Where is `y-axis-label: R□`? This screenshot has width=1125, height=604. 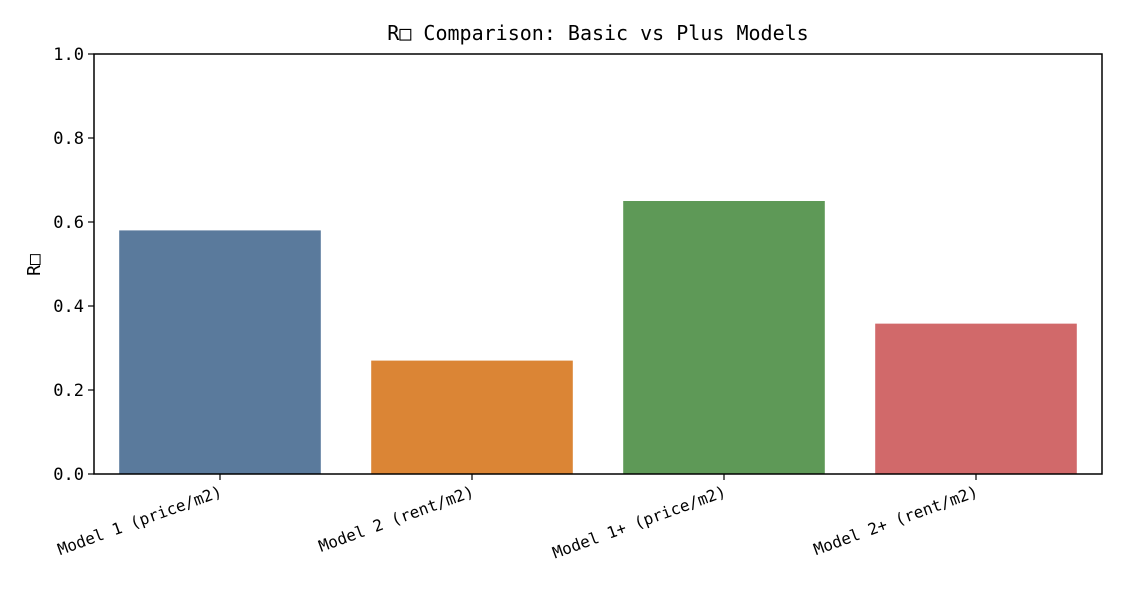 y-axis-label: R□ is located at coordinates (34, 265).